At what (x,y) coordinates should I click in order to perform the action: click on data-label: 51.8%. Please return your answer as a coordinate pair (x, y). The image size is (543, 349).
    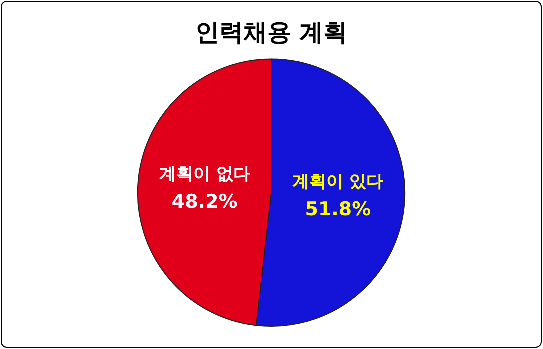
    Looking at the image, I should click on (338, 209).